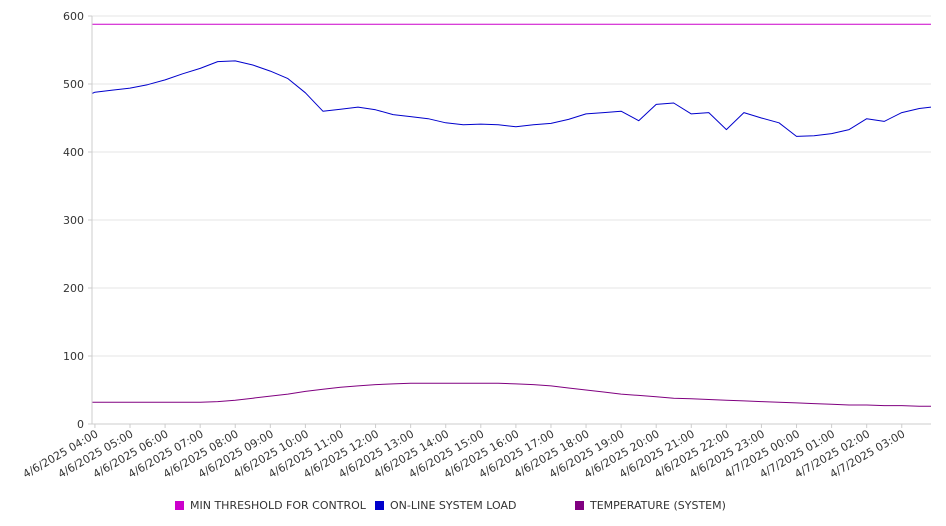  Describe the element at coordinates (379, 505) in the screenshot. I see `legend-swatch-system-load` at that location.